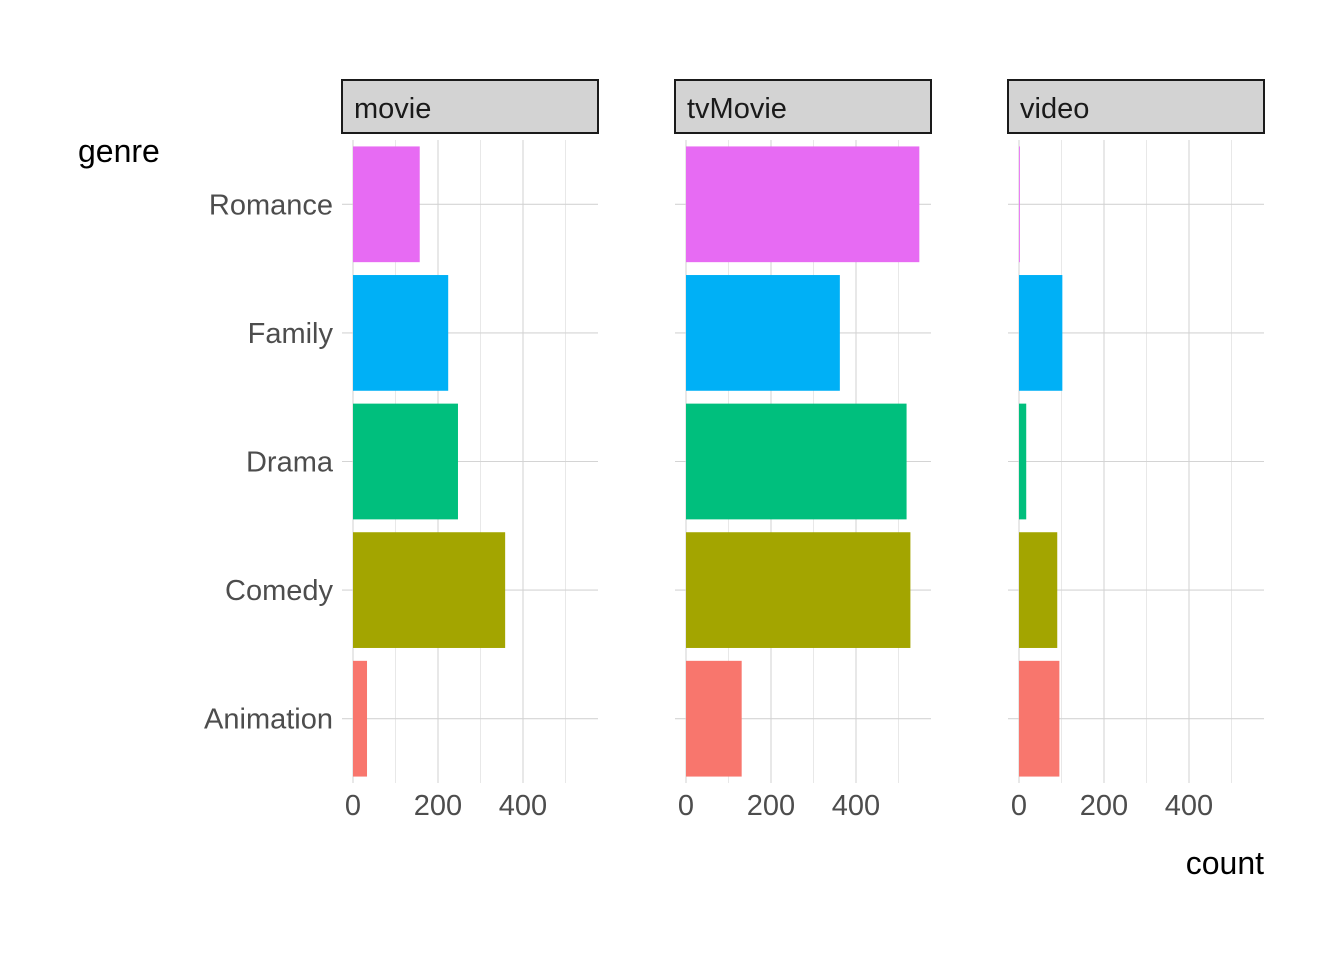  I want to click on bar-tvMovie-comedy, so click(798, 590).